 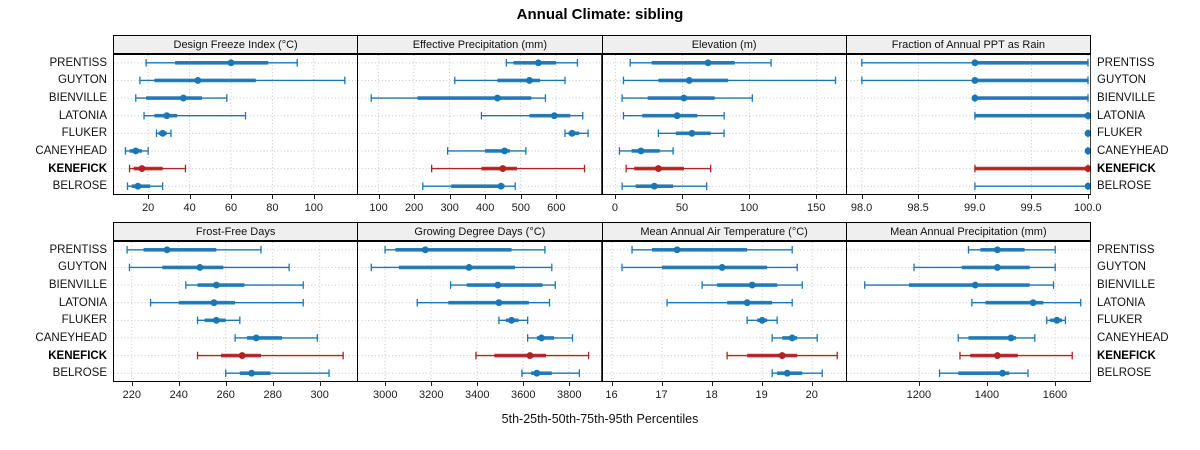 I want to click on panel-strip: Mean Annual Air Temperature (°C), so click(x=724, y=231).